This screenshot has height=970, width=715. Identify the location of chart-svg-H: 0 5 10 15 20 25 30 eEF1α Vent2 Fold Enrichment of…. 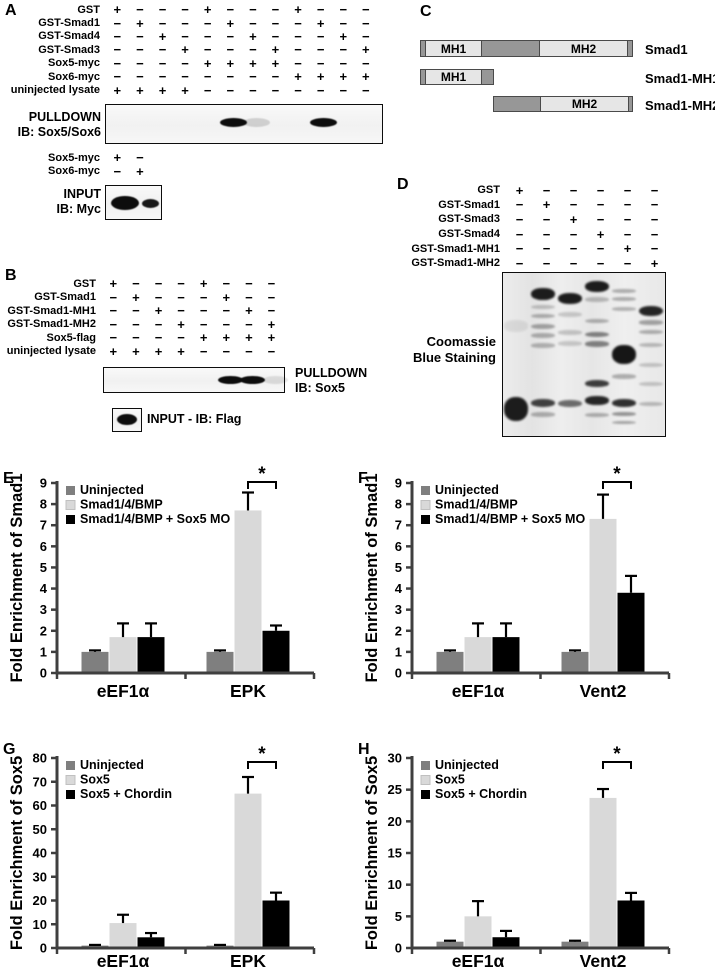
(517, 857).